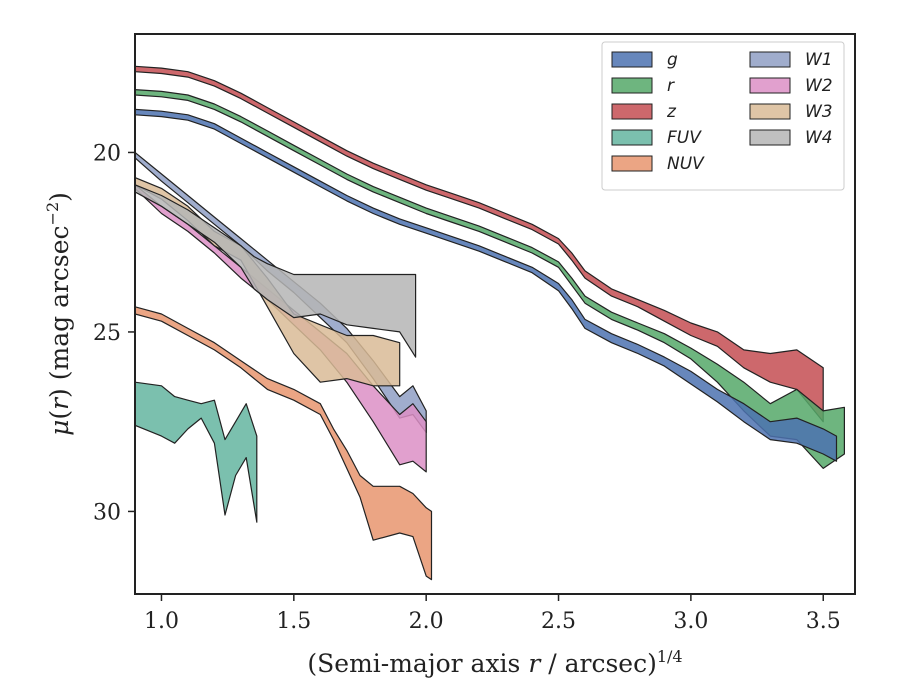  I want to click on legend-swatch-nuv, so click(632, 163).